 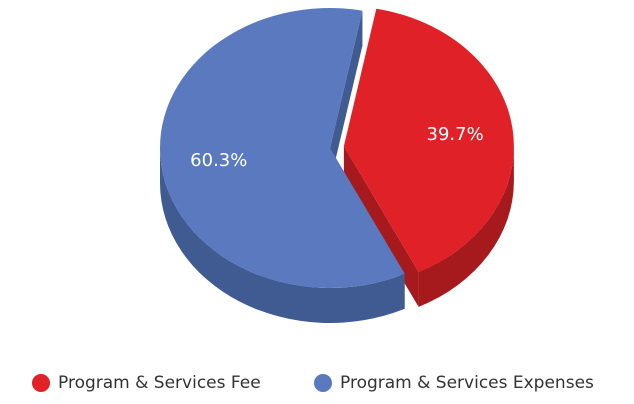 What do you see at coordinates (218, 160) in the screenshot?
I see `slice-label-program-and-services-expenses: 60.3%` at bounding box center [218, 160].